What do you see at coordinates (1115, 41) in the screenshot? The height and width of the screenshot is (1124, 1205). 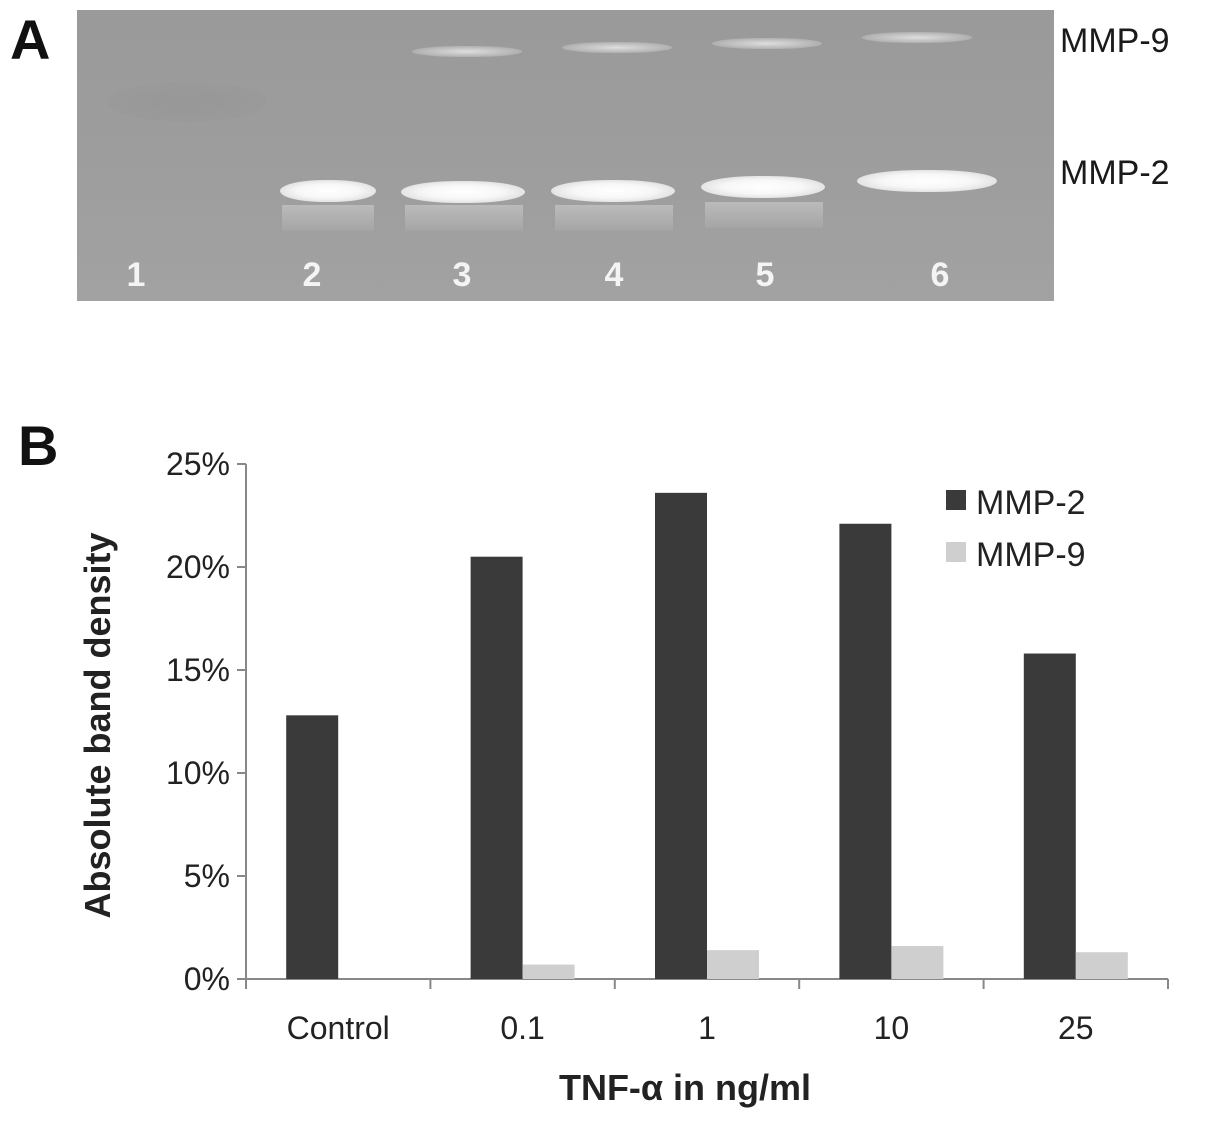 I see `mmp9-band-label: MMP-9` at bounding box center [1115, 41].